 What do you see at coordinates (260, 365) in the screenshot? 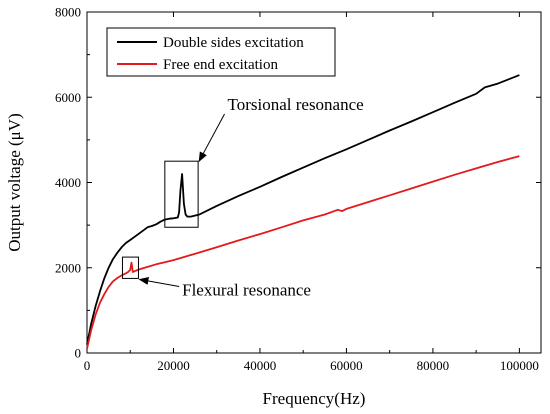
I see `x-tick-label: 40000` at bounding box center [260, 365].